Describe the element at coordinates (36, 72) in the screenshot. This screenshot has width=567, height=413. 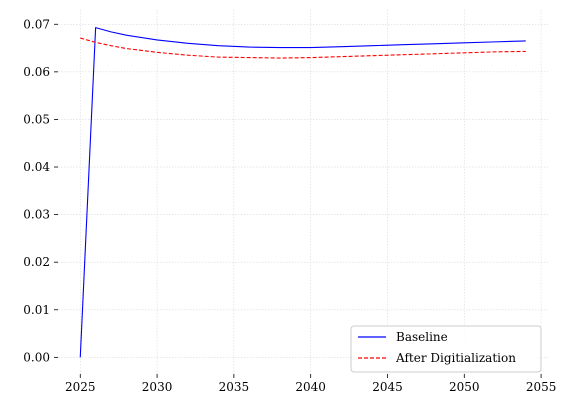
I see `y-tick-label: 0.06` at that location.